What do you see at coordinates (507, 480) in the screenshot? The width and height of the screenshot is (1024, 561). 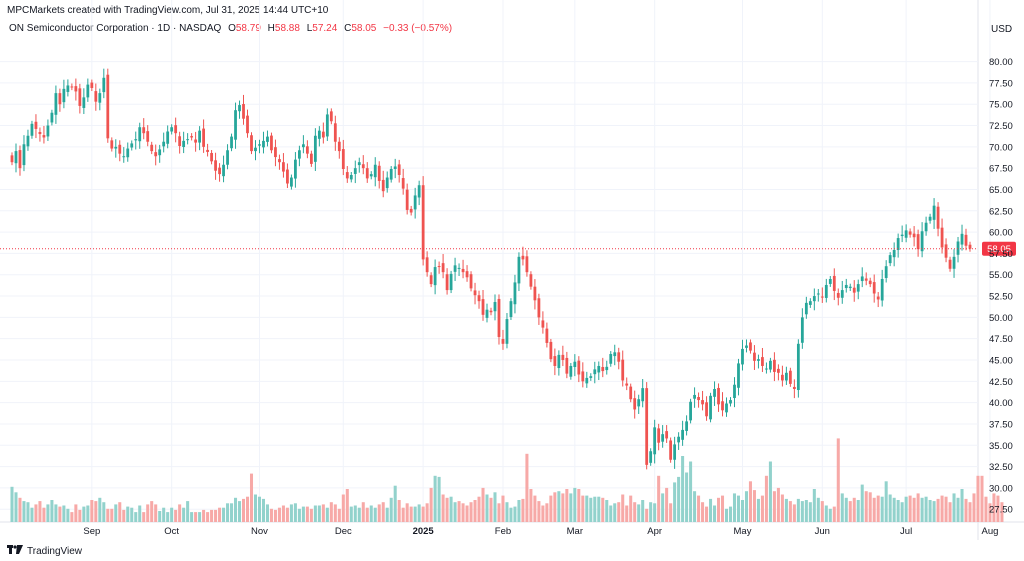 I see `volume-bars` at bounding box center [507, 480].